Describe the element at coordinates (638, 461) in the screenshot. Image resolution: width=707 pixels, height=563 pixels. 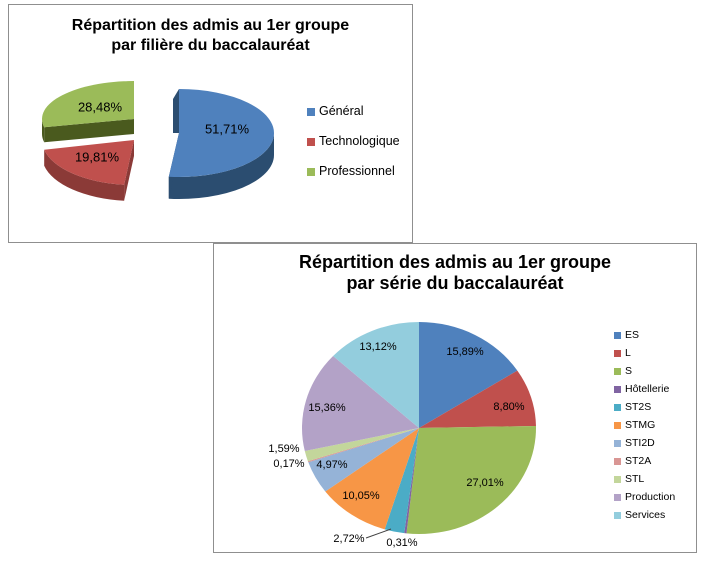
I see `legend-label: ST2A` at that location.